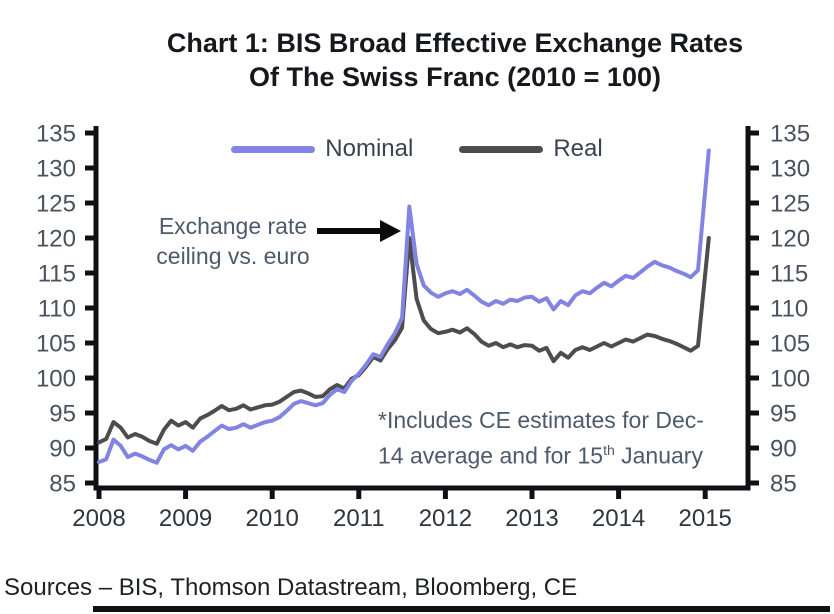 The width and height of the screenshot is (834, 614). Describe the element at coordinates (57, 309) in the screenshot. I see `y-tick-label-left: 110` at that location.